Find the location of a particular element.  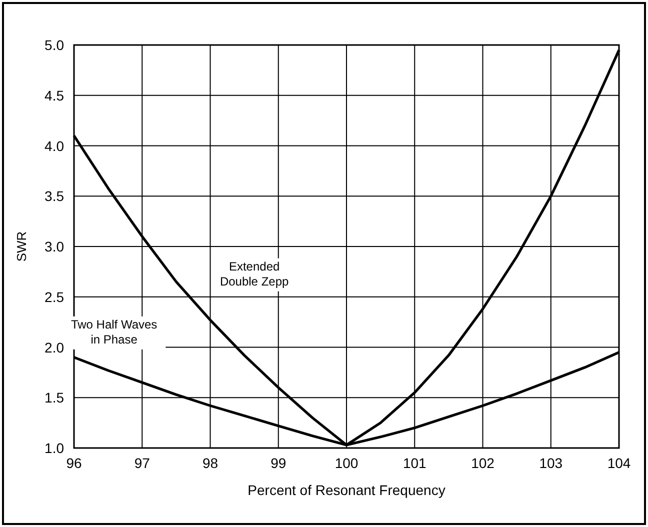

x-tick-label: 103 is located at coordinates (551, 463).